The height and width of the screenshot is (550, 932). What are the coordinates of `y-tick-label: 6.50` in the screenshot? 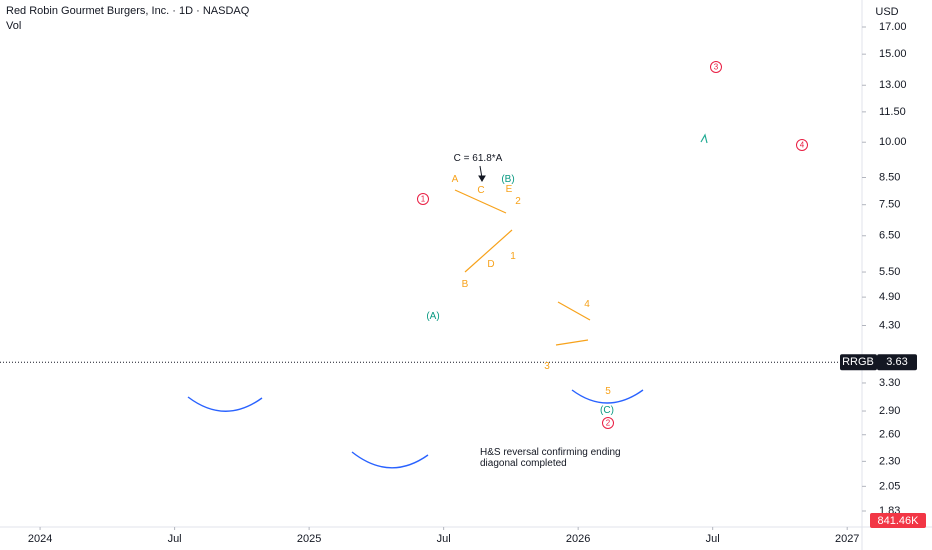 It's located at (889, 236).